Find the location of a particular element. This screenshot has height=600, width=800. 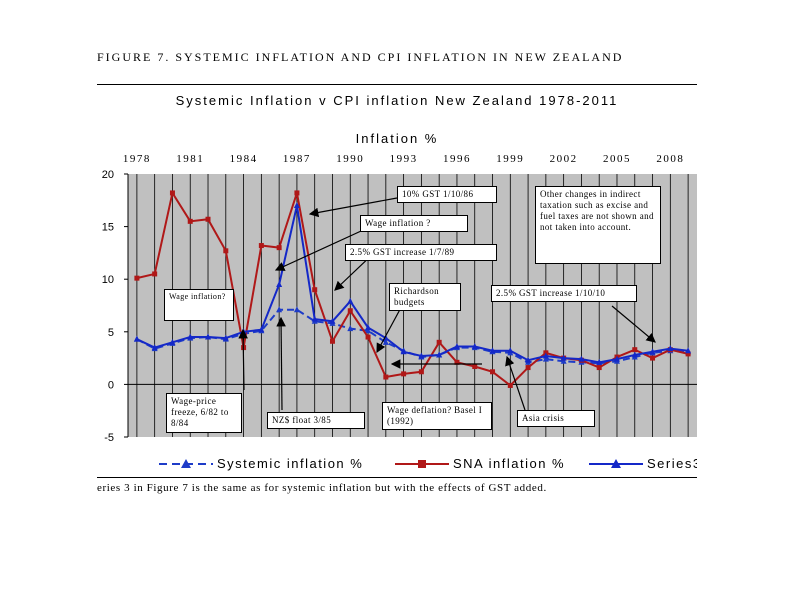

x-tick-label: 1981 is located at coordinates (190, 159).